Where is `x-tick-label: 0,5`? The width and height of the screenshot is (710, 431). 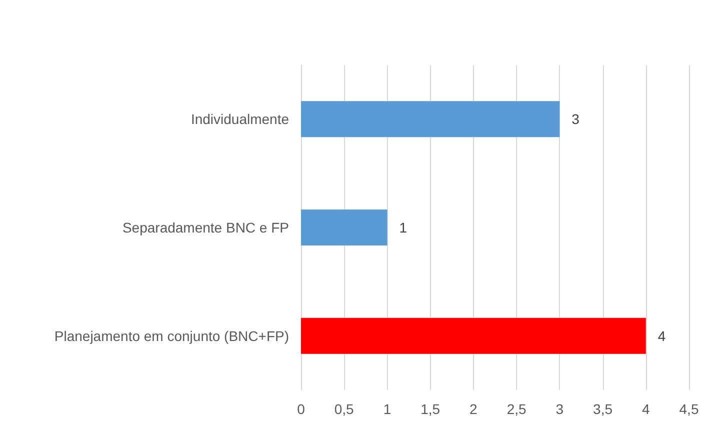
x-tick-label: 0,5 is located at coordinates (344, 409).